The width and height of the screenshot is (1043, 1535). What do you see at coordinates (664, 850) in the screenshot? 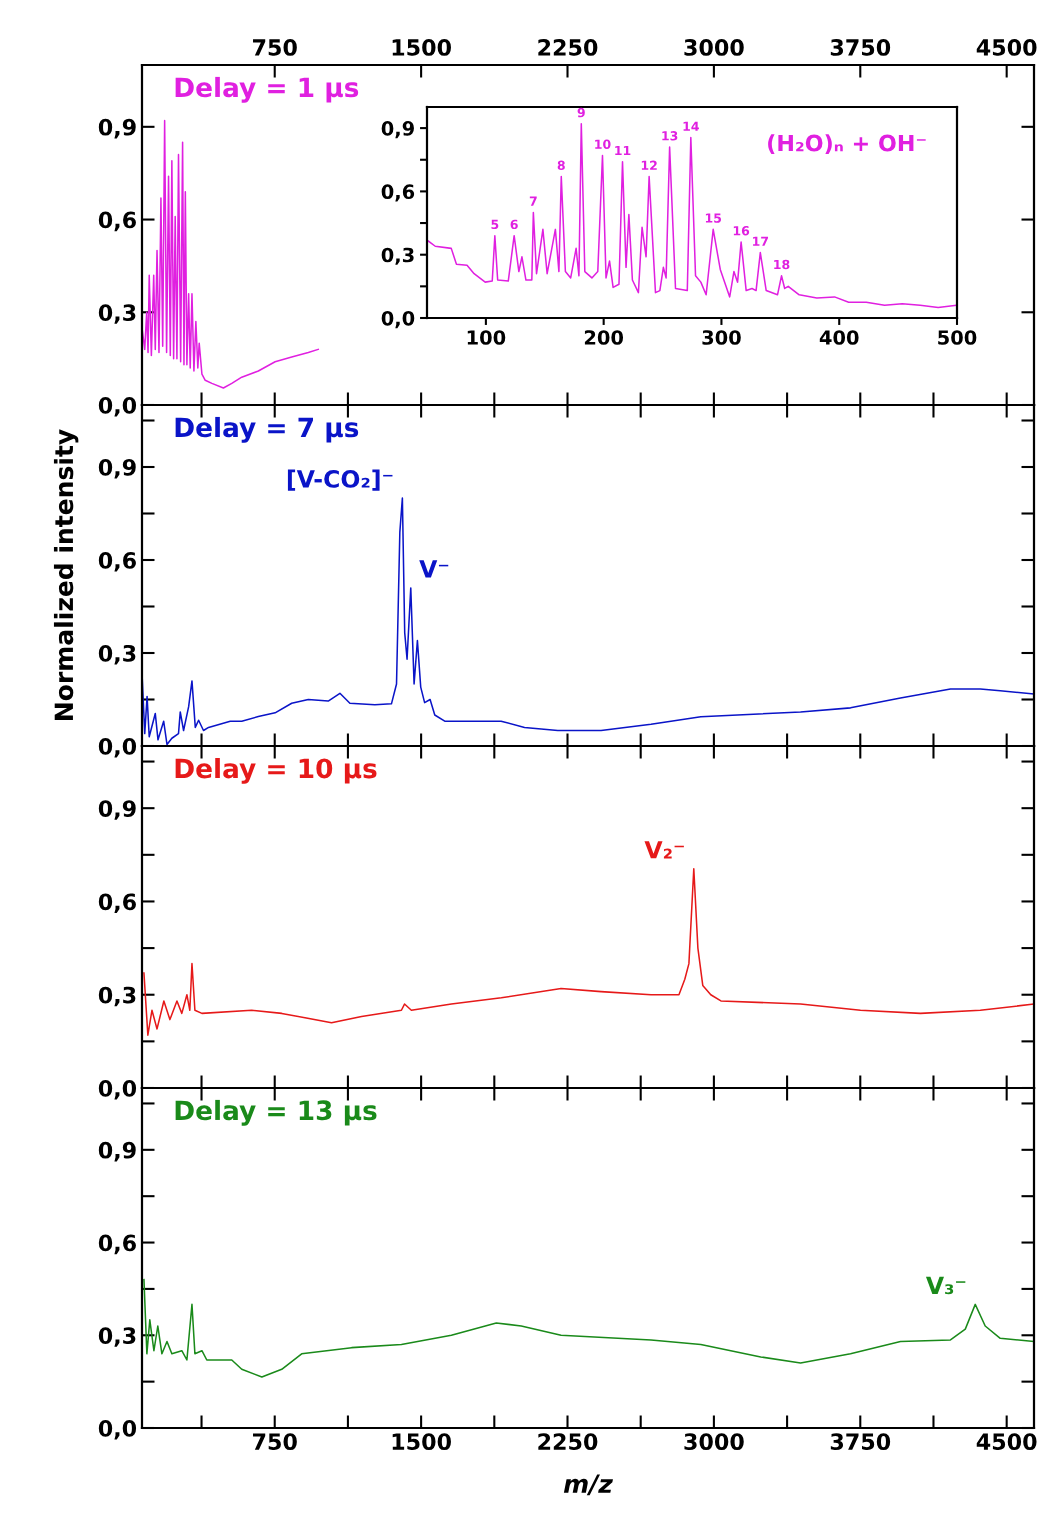
I see `annotation: V₂⁻` at bounding box center [664, 850].